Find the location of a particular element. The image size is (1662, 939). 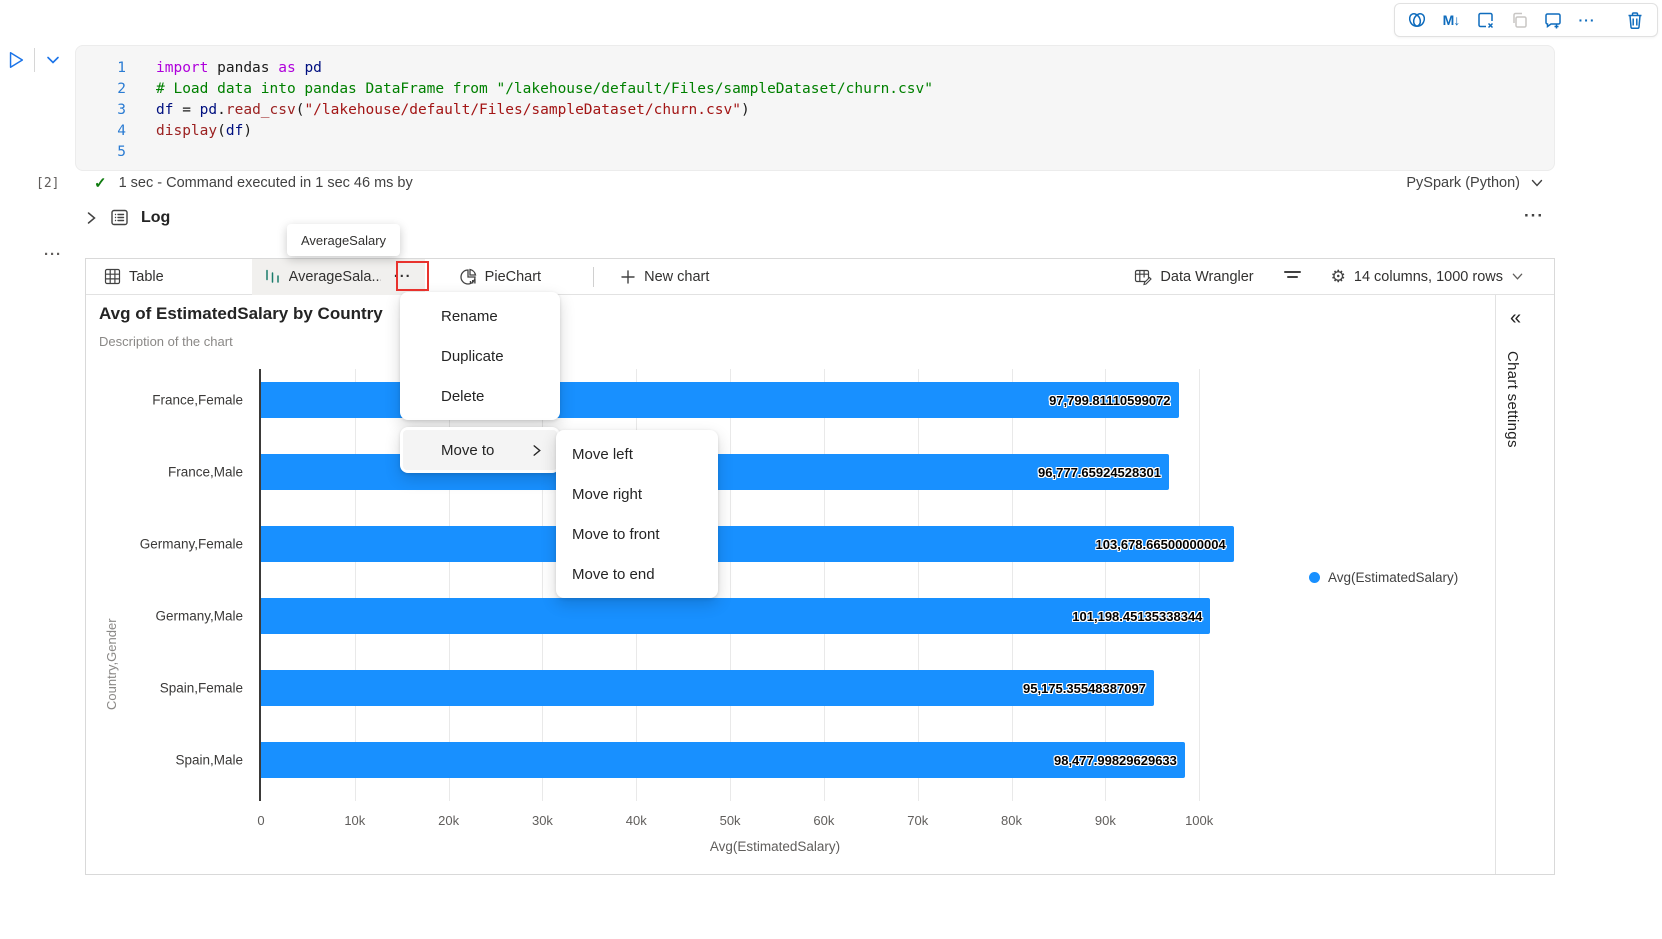

menu-item-move-to: Move to is located at coordinates (480, 450).